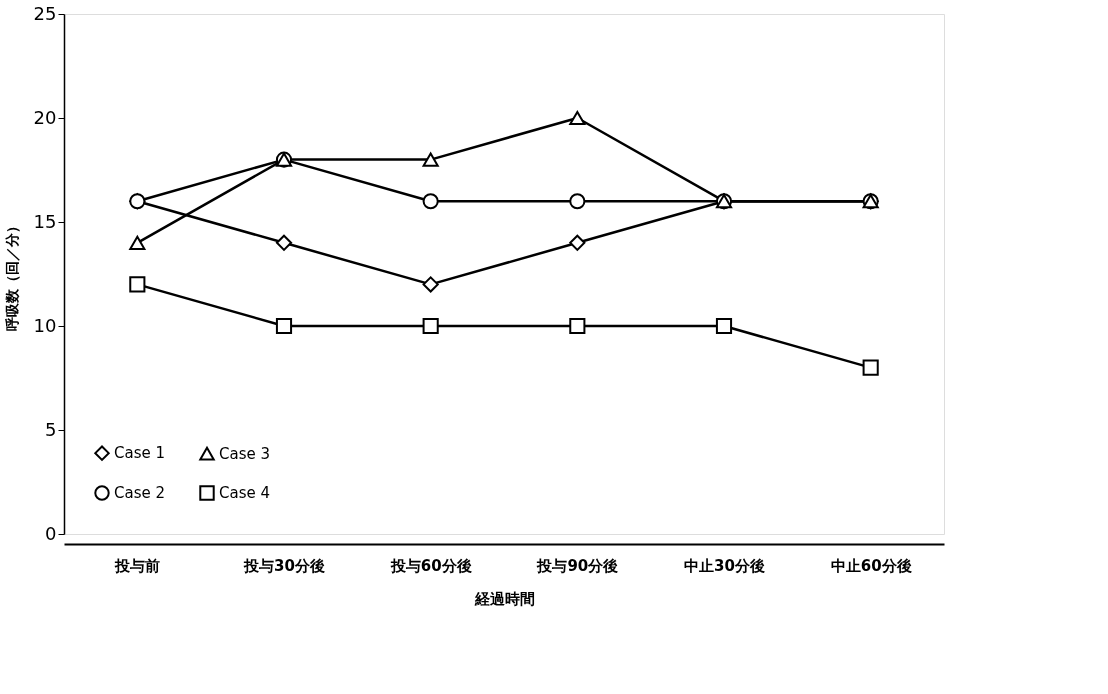  I want to click on legend-label: Case 4, so click(245, 493).